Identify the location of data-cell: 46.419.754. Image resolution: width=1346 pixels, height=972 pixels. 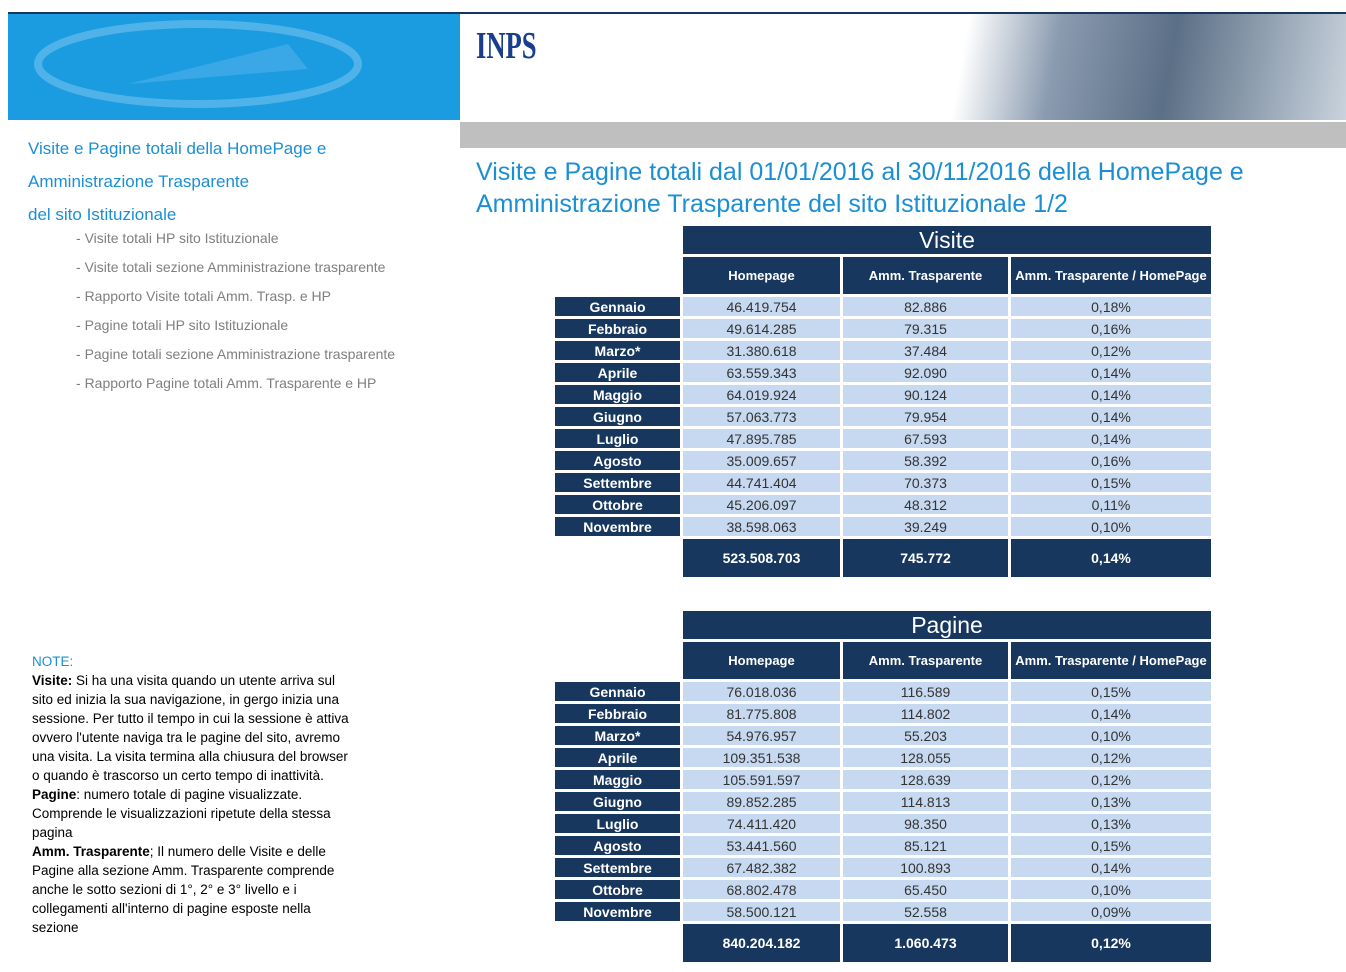
(761, 306).